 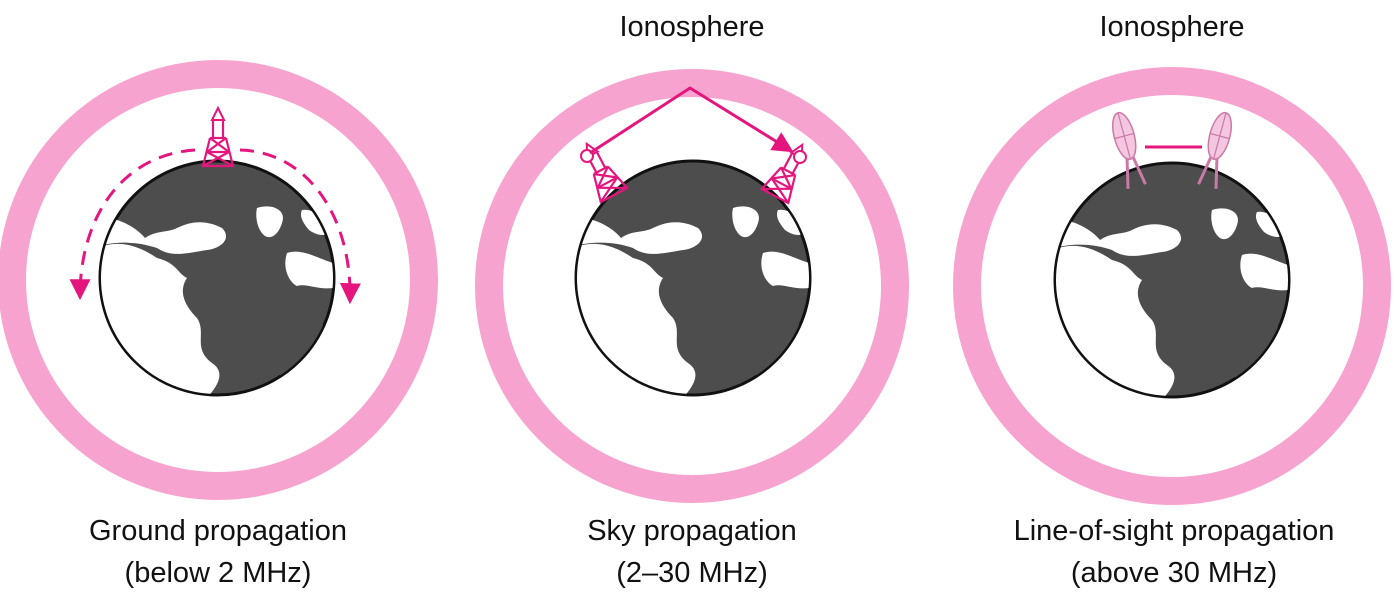 What do you see at coordinates (800, 157) in the screenshot?
I see `antenna-node` at bounding box center [800, 157].